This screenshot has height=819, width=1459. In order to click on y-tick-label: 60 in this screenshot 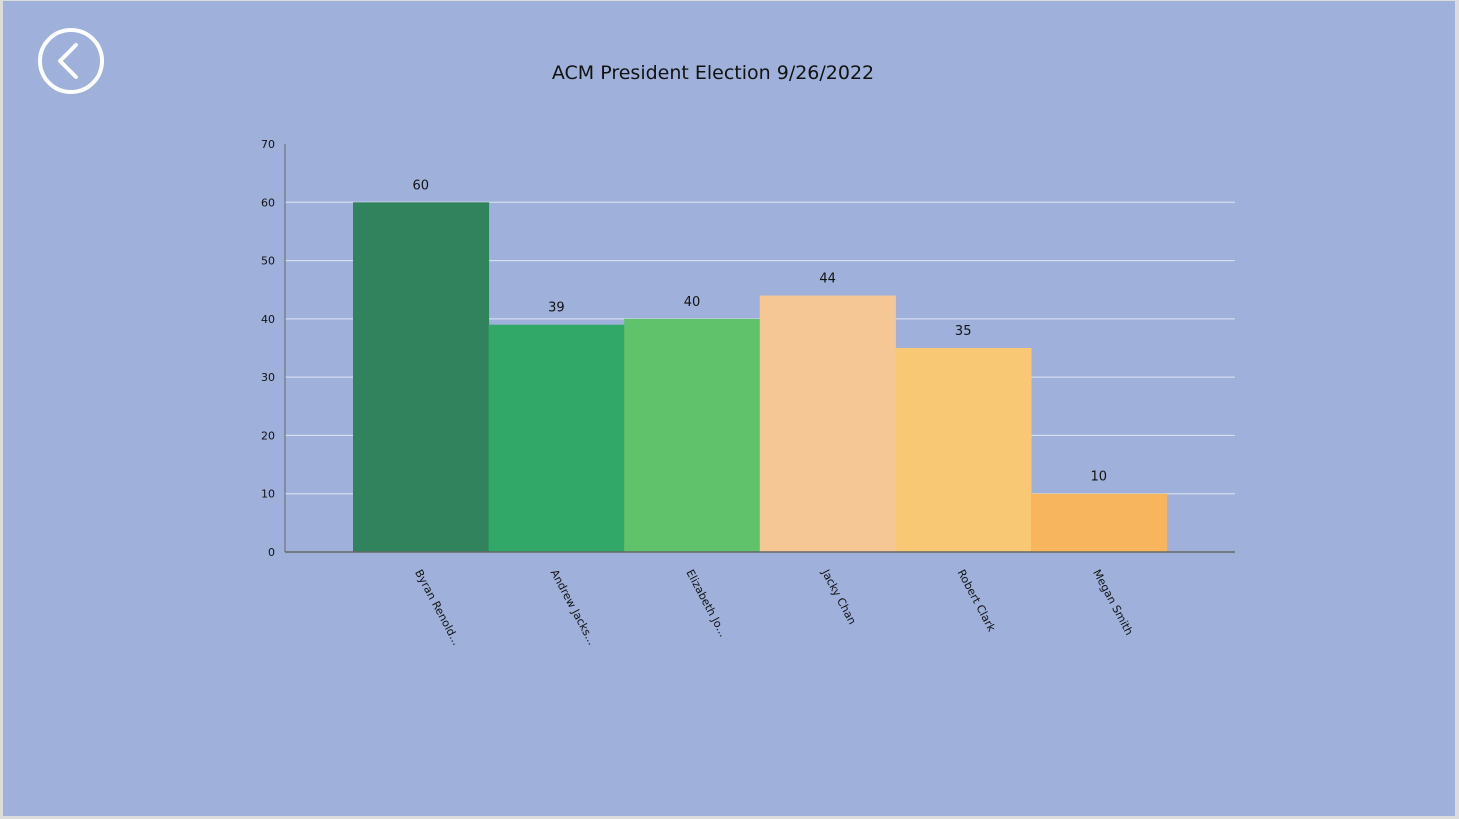, I will do `click(268, 202)`.